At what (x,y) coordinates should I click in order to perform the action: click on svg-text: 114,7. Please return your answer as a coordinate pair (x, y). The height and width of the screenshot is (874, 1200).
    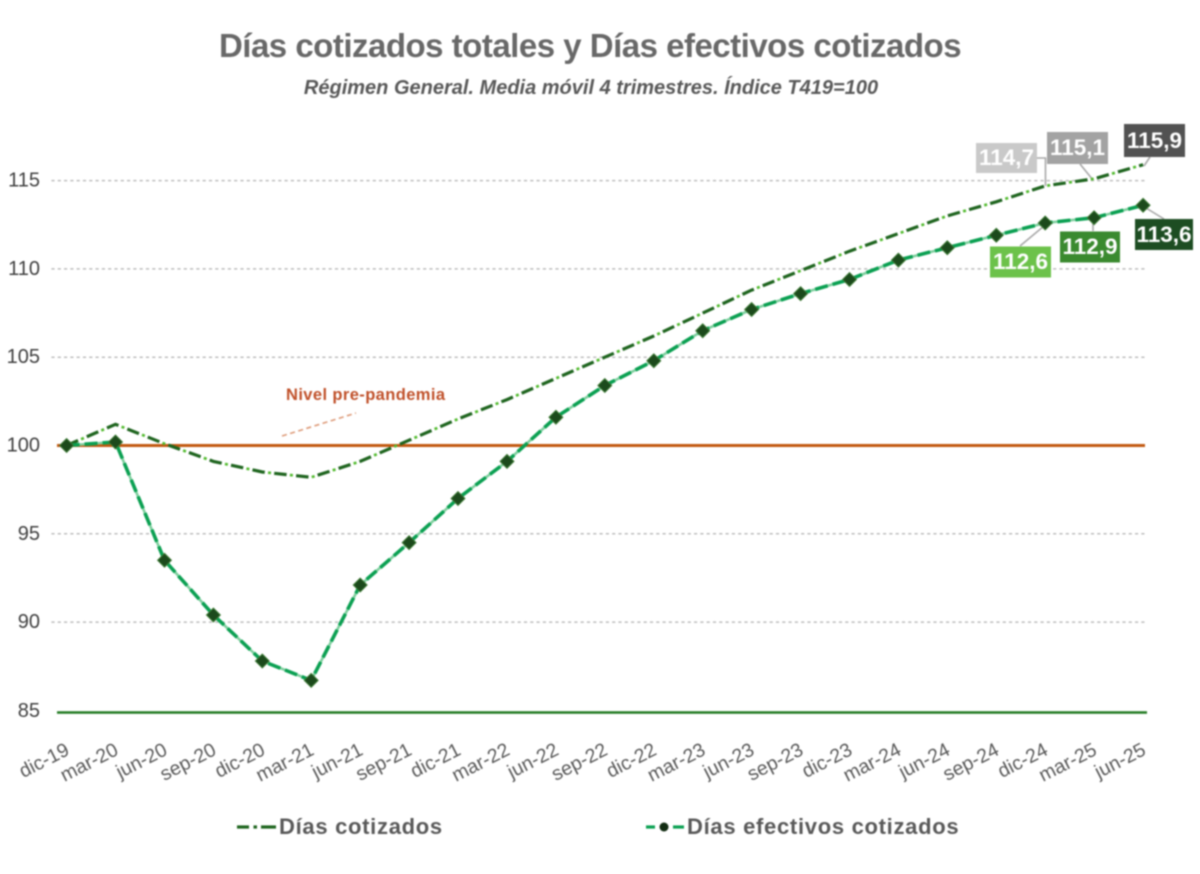
    Looking at the image, I should click on (1006, 157).